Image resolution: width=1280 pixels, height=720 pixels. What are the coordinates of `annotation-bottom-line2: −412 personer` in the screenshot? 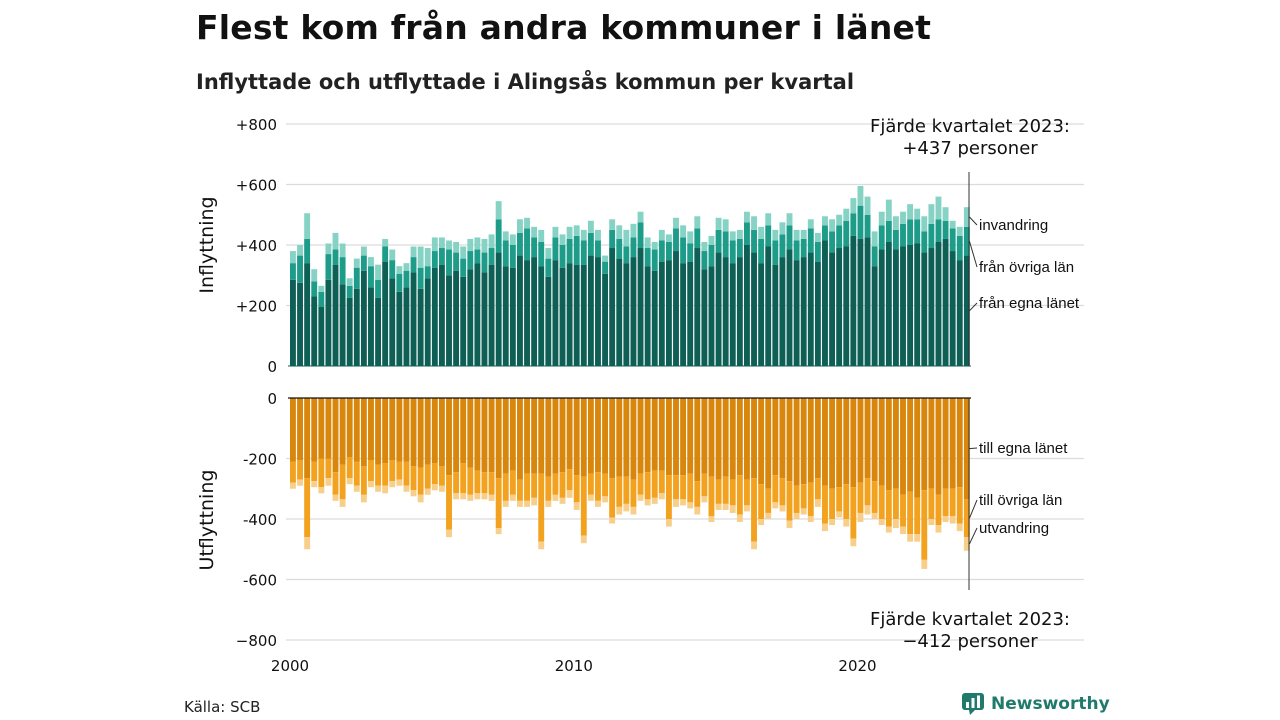 It's located at (970, 641).